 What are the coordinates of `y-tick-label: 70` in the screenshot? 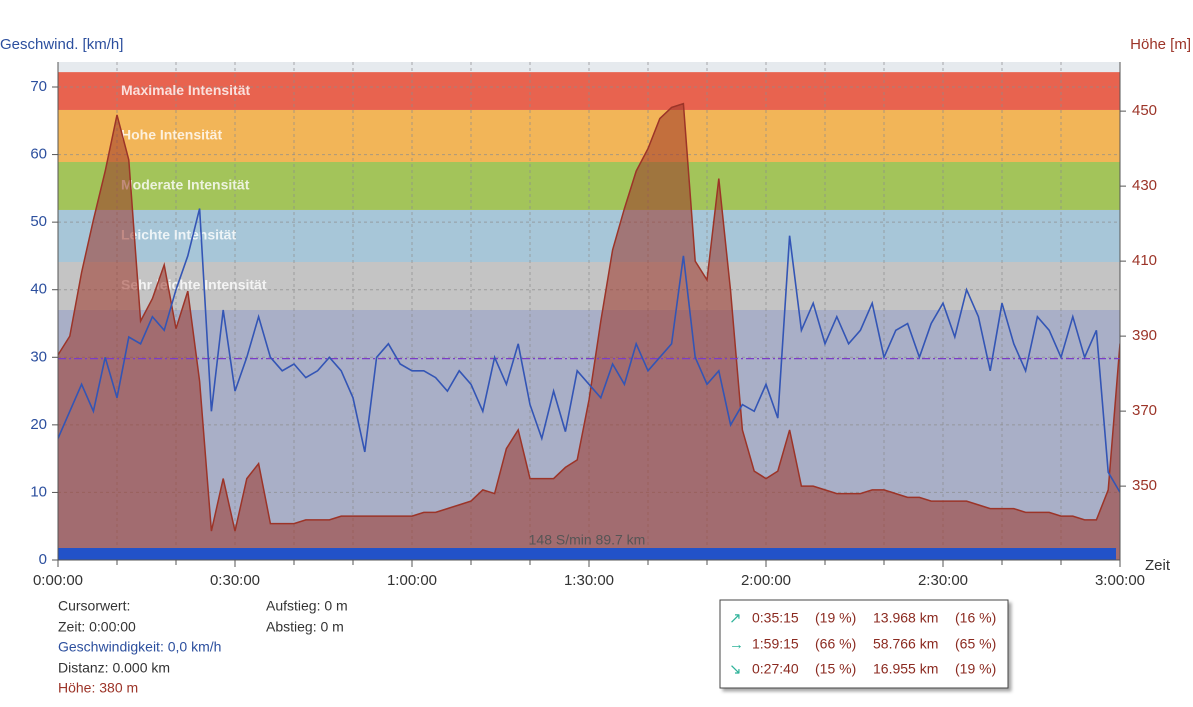 It's located at (38, 86).